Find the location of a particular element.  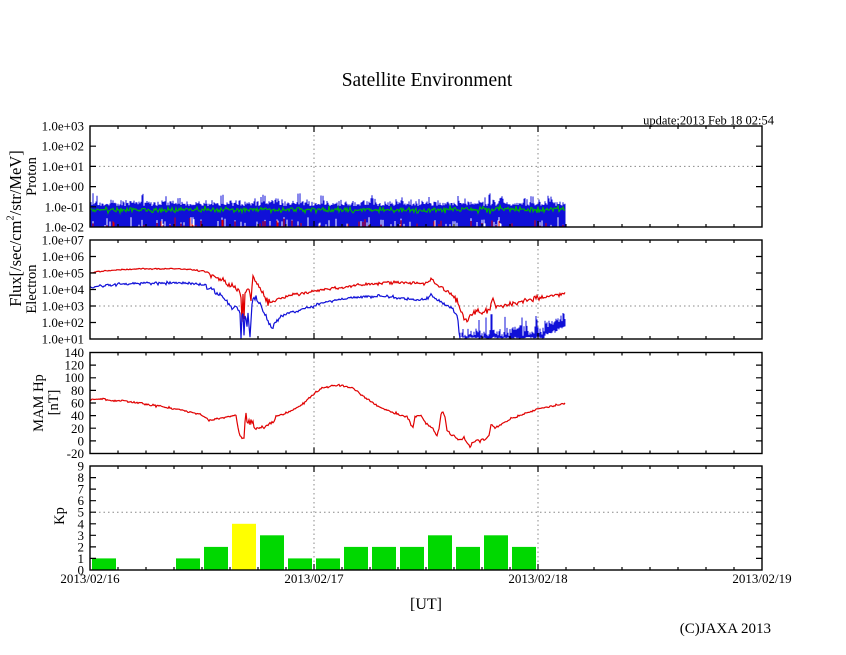

svg-text: 1.0e-02 is located at coordinates (64, 227).